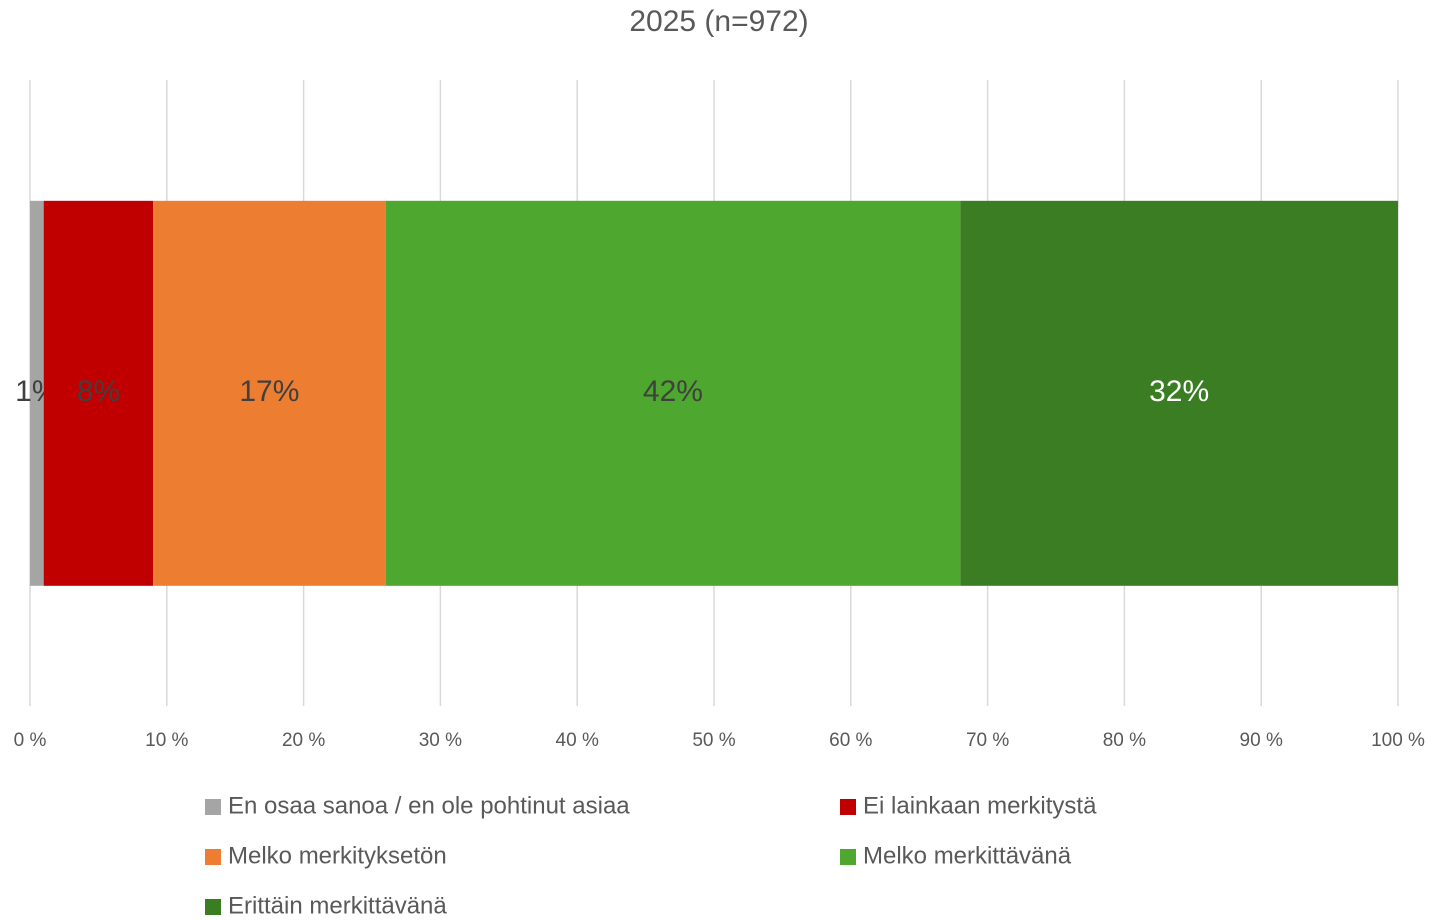  I want to click on x-tick-label: 0 %, so click(30, 740).